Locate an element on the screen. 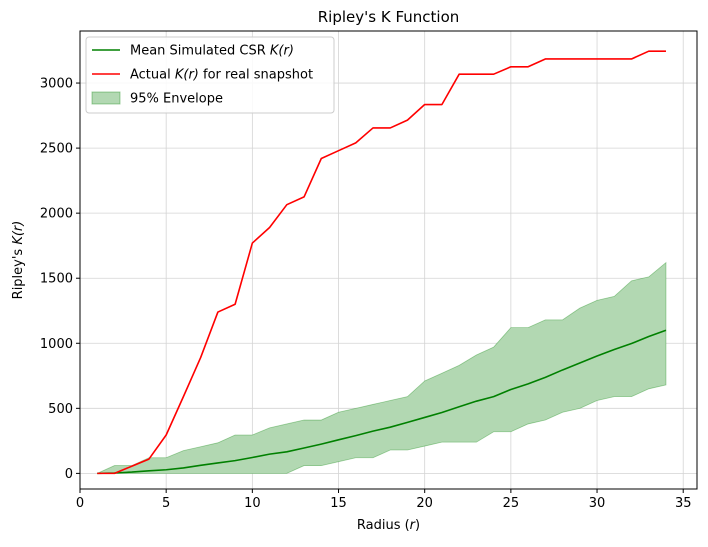 The width and height of the screenshot is (708, 547). x-tick-label: 15 is located at coordinates (338, 503).